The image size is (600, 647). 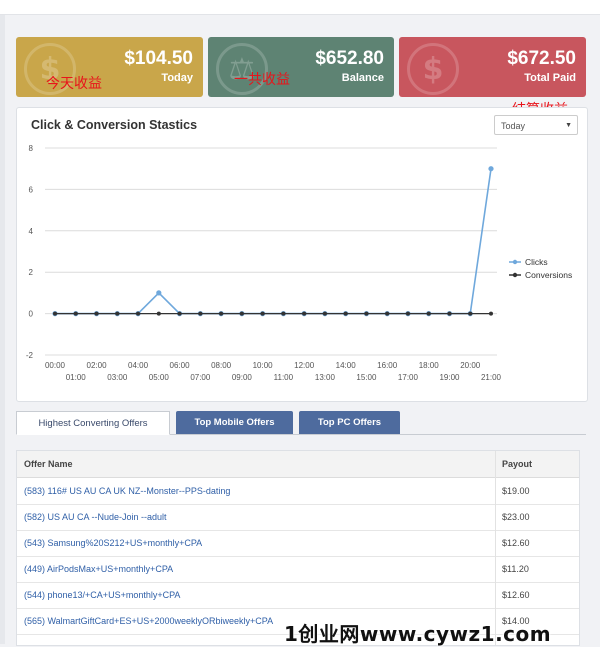 I want to click on offer-link: (544) phone13/+CA+US+monthly+CPA, so click(x=102, y=595).